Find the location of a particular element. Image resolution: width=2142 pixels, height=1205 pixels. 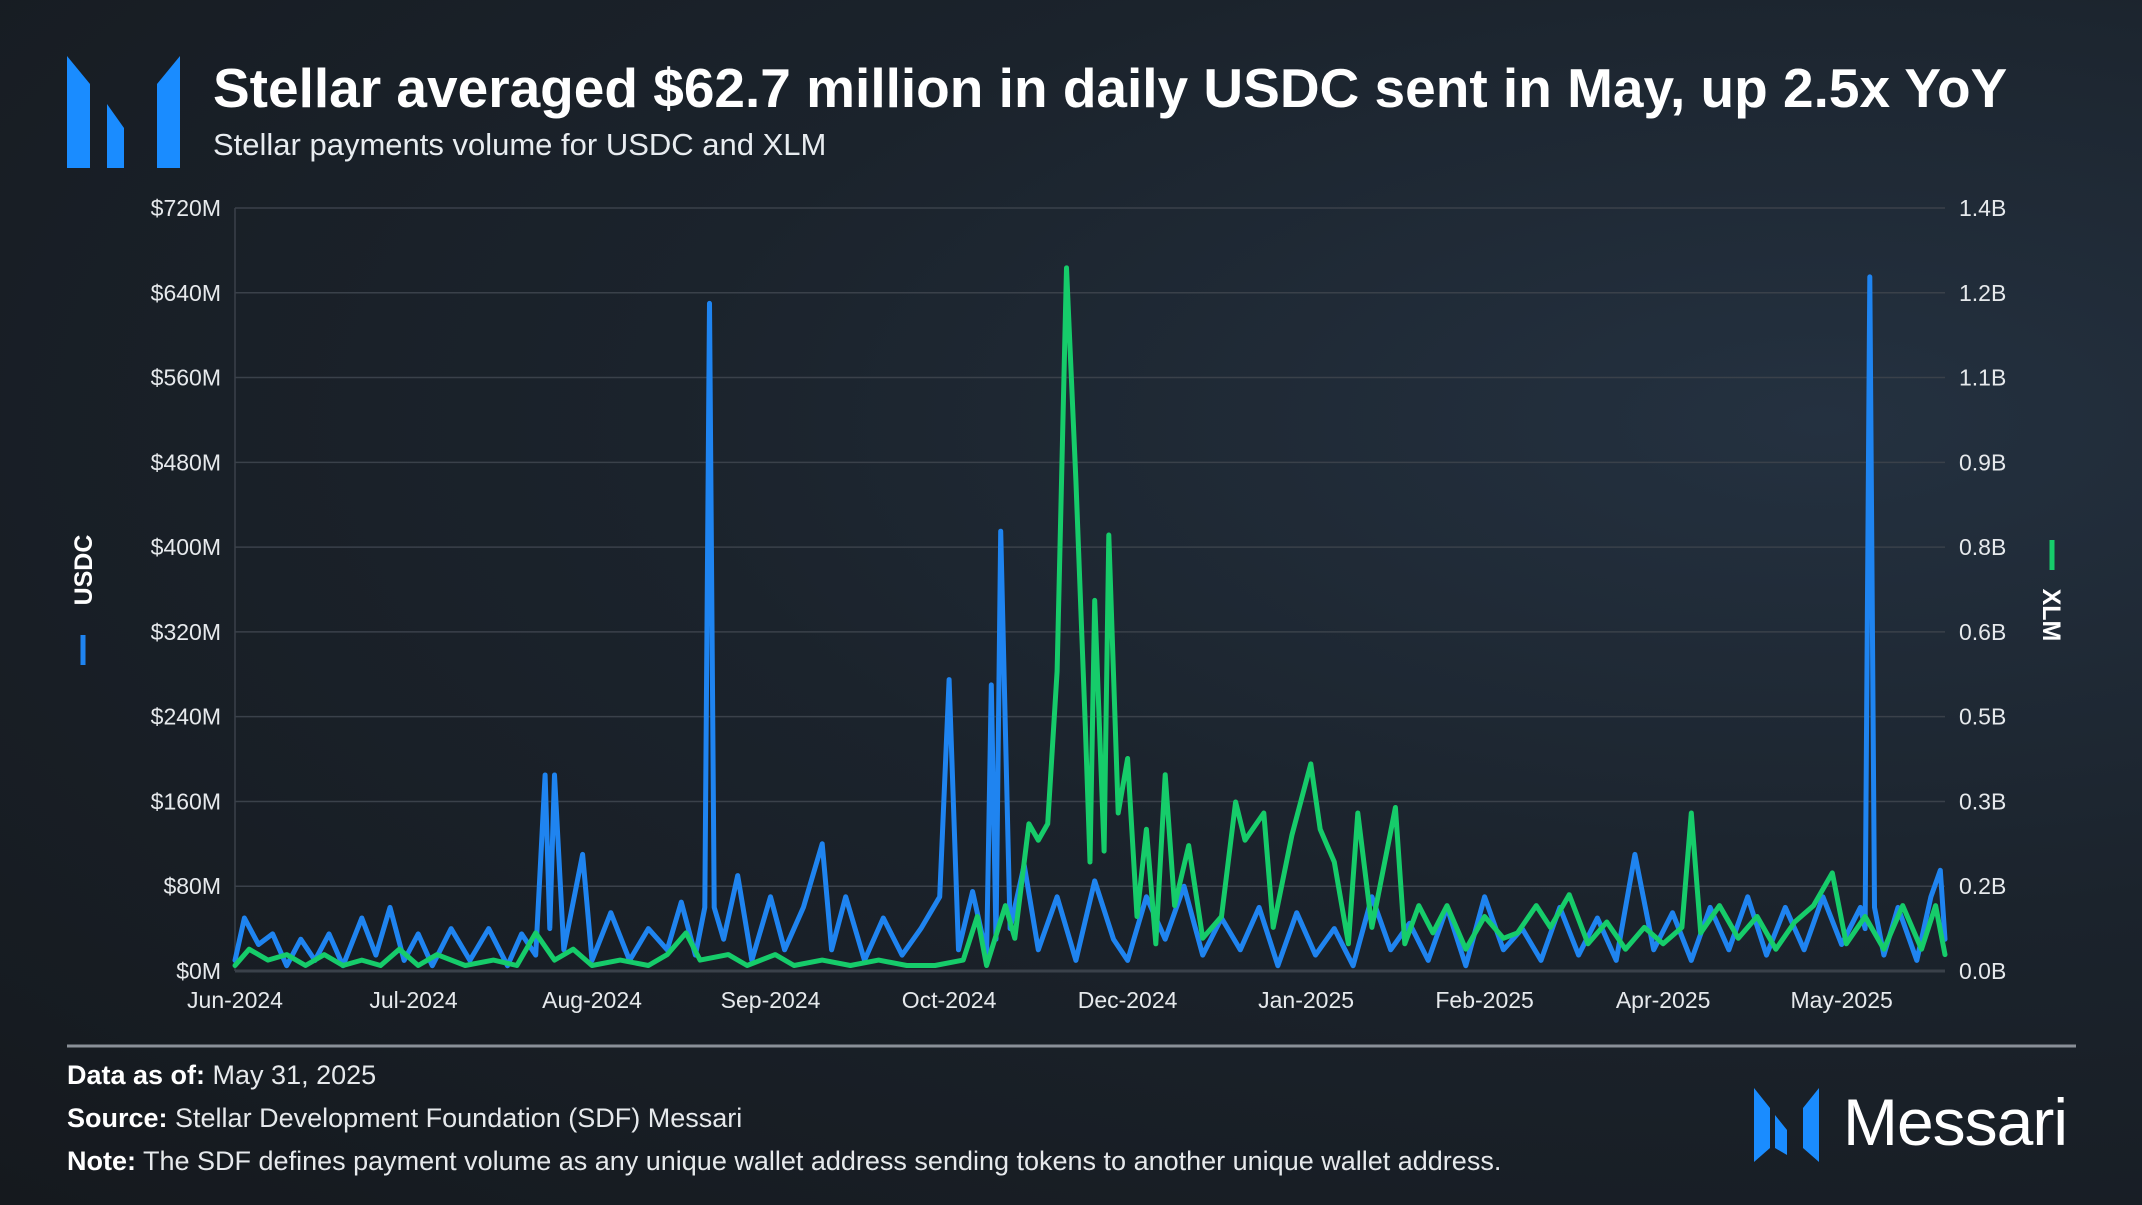

left-tick-label: $400M is located at coordinates (186, 547).